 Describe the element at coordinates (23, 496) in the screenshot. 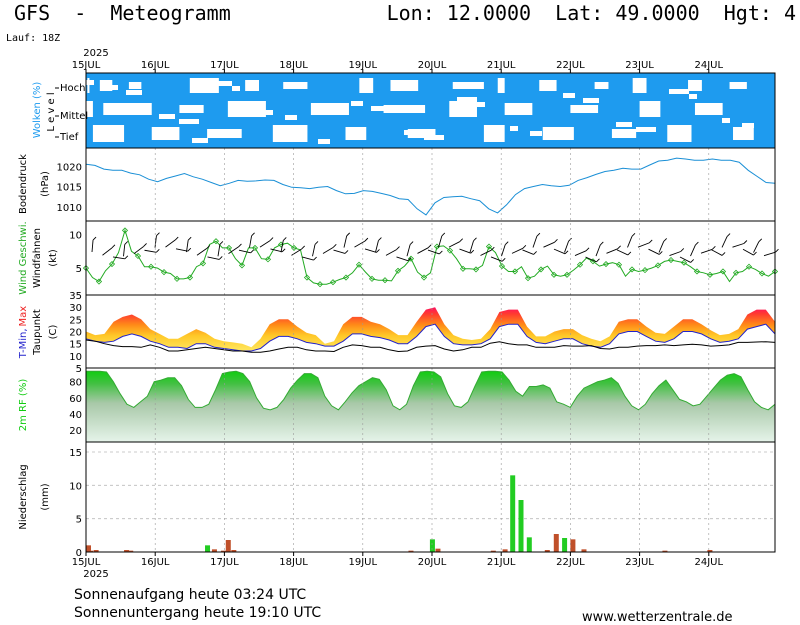

I see `precip-axis-label: Niederschlag` at that location.